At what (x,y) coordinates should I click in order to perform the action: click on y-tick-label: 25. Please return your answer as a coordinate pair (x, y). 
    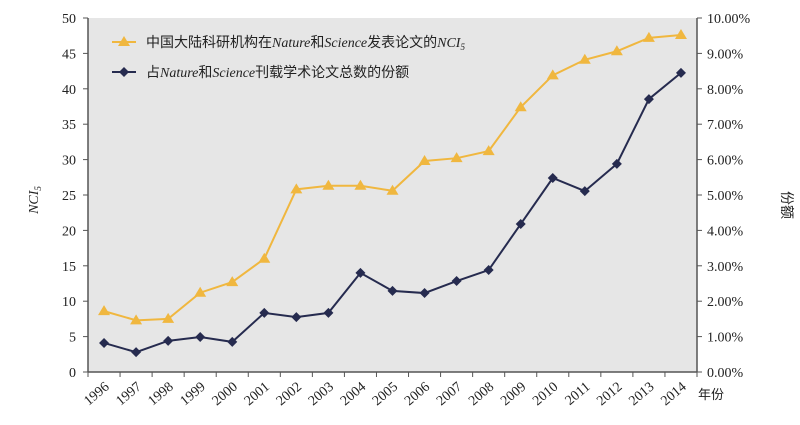
    Looking at the image, I should click on (69, 196).